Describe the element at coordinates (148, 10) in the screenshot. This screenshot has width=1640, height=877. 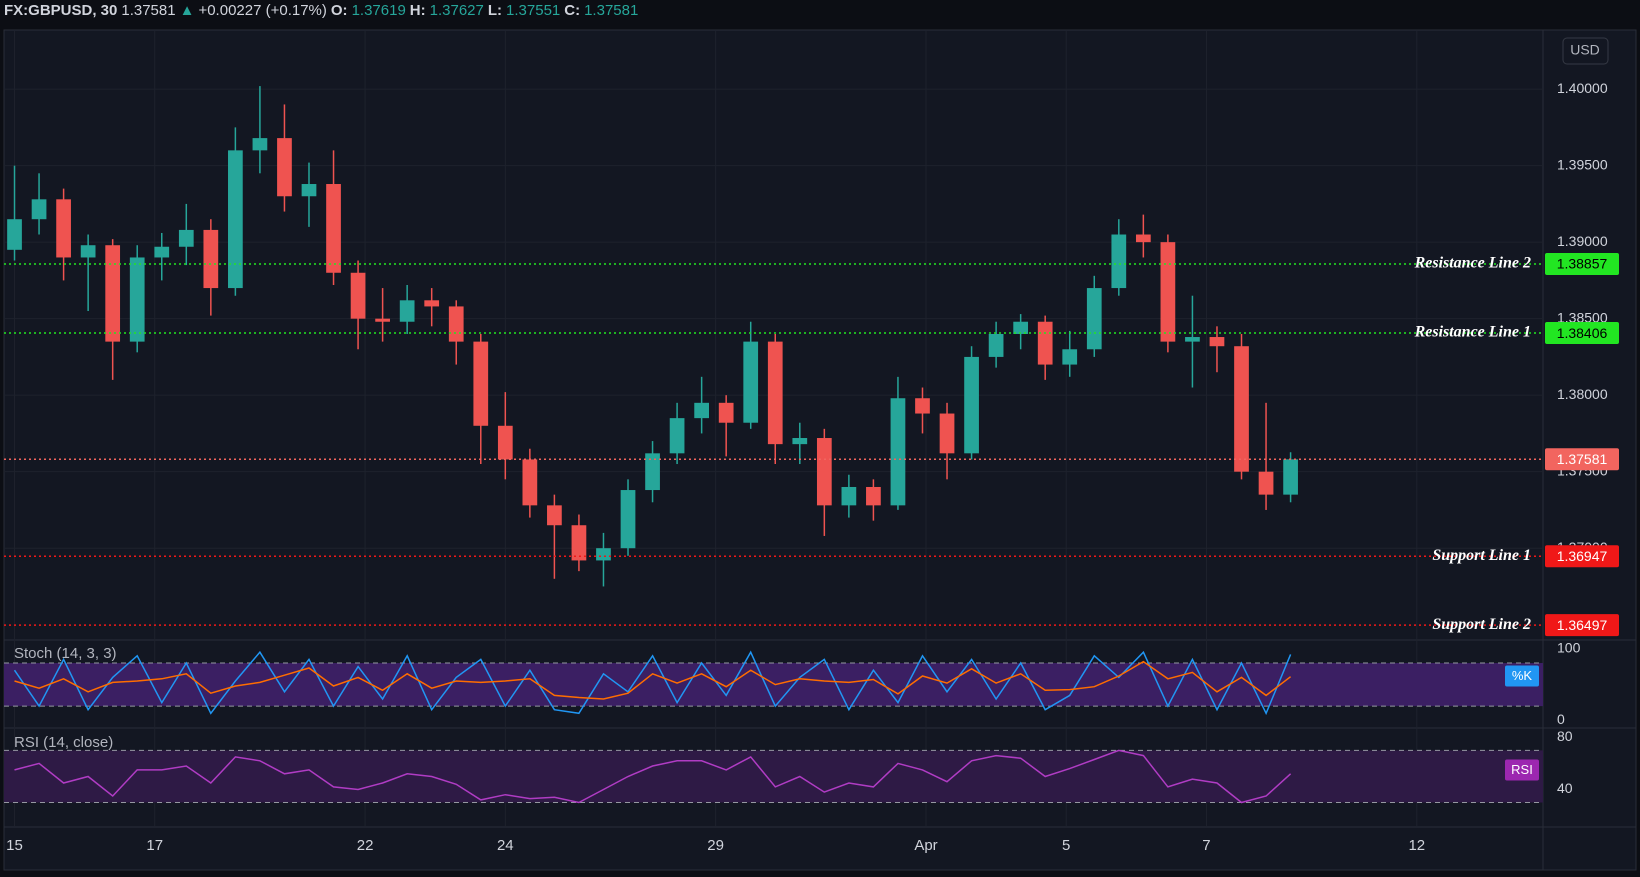
I see `last-price: 1.37581` at that location.